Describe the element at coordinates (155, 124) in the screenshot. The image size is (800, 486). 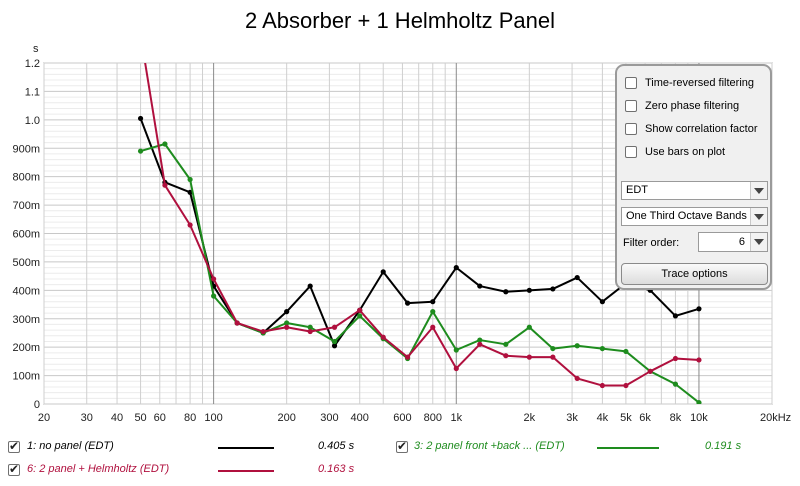
I see `series-line` at that location.